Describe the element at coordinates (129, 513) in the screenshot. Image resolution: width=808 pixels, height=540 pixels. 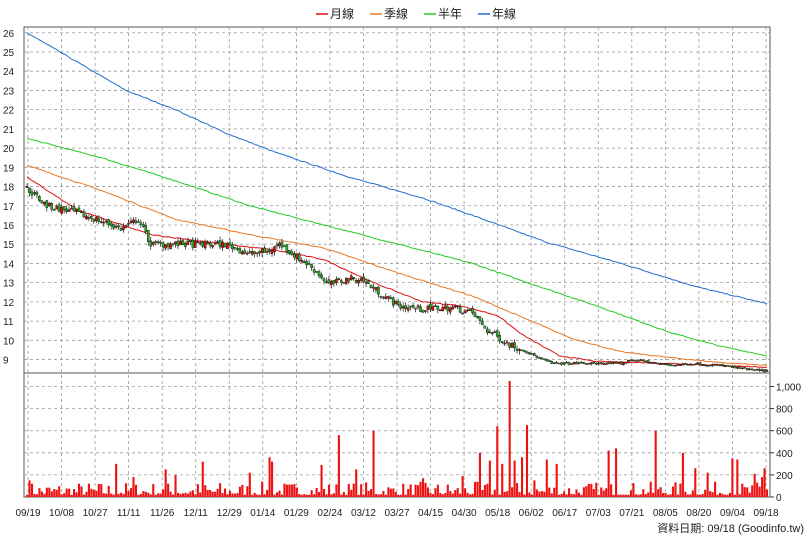
I see `date-tick-label: 11/11` at that location.